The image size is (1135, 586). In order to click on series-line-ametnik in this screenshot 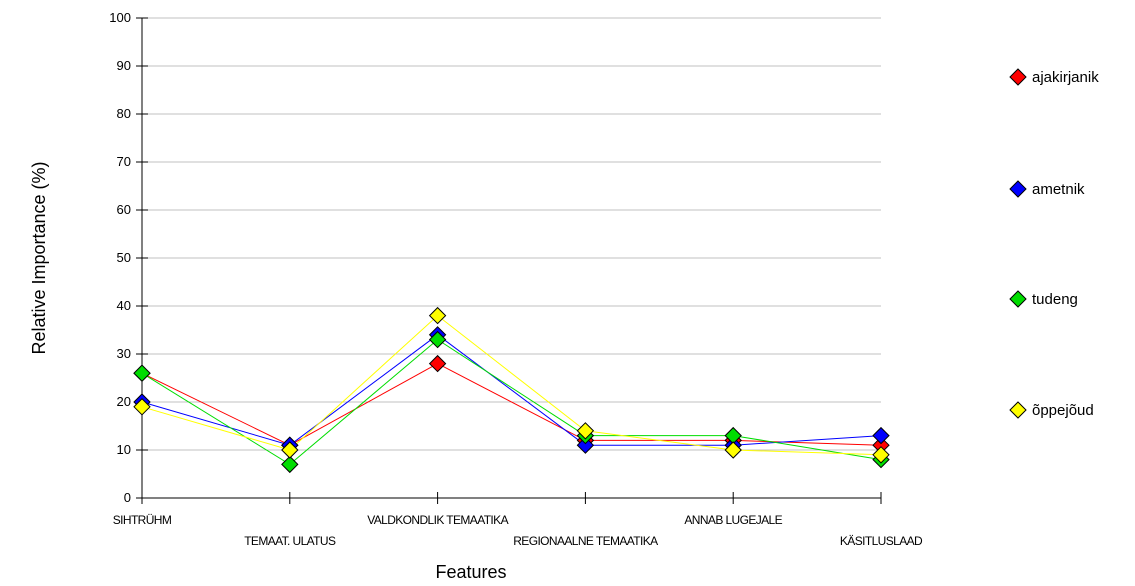, I will do `click(511, 390)`.